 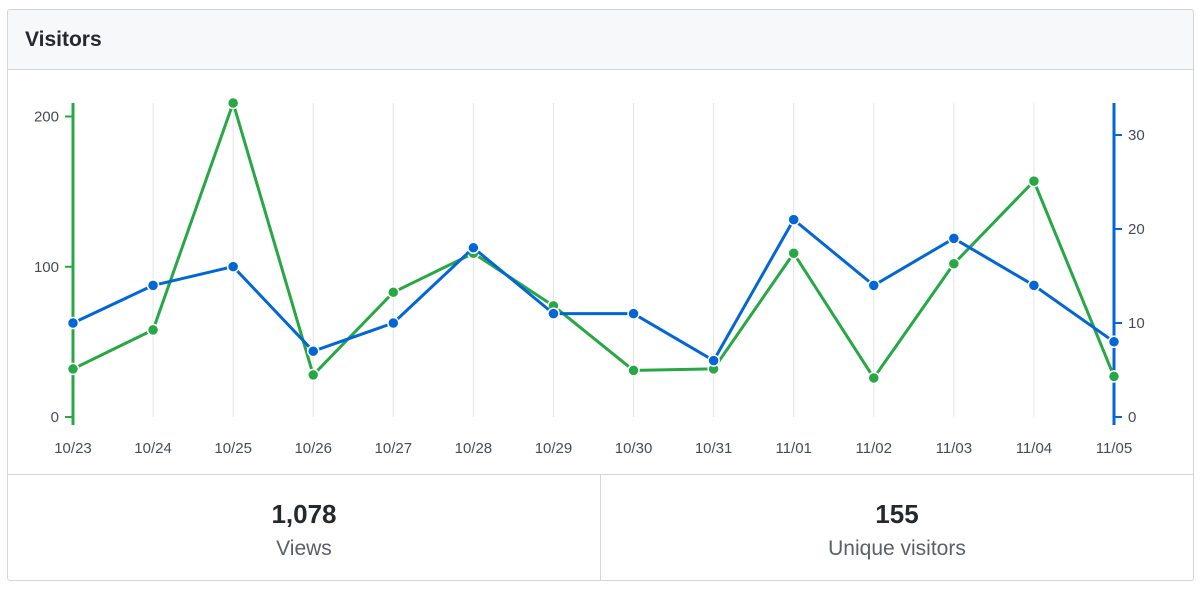 What do you see at coordinates (55, 417) in the screenshot?
I see `left-tick-label: 0` at bounding box center [55, 417].